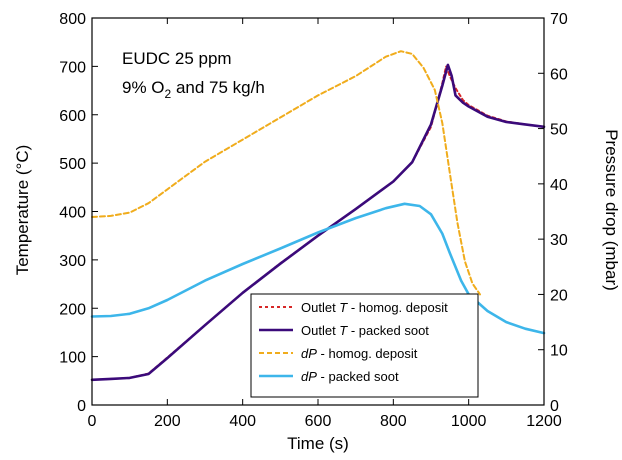 The width and height of the screenshot is (622, 460). What do you see at coordinates (554, 406) in the screenshot?
I see `y-right-tick-label: 0` at bounding box center [554, 406].